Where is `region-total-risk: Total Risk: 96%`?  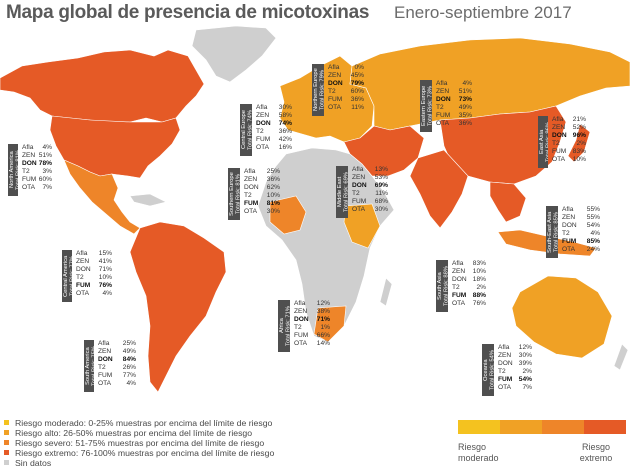
region-total-risk: Total Risk: 96% is located at coordinates (546, 142).